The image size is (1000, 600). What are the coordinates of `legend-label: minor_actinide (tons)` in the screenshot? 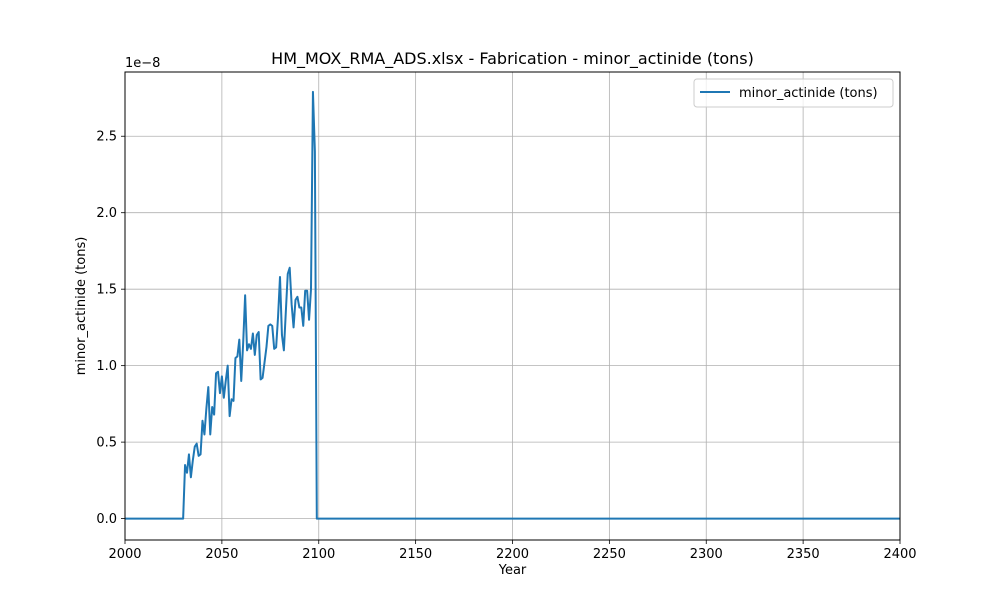 It's located at (808, 93).